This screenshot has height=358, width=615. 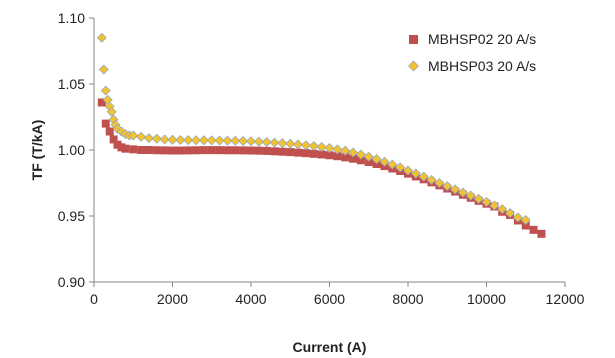 What do you see at coordinates (71, 18) in the screenshot?
I see `y-tick-label: 1.10` at bounding box center [71, 18].